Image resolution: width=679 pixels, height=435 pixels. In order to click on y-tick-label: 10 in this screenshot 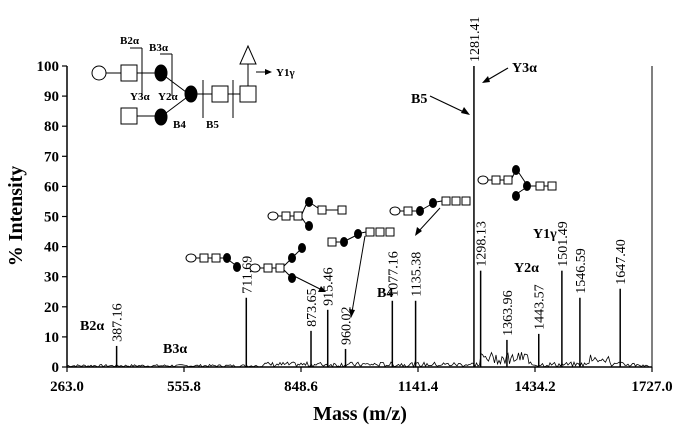, I will do `click(51, 338)`.